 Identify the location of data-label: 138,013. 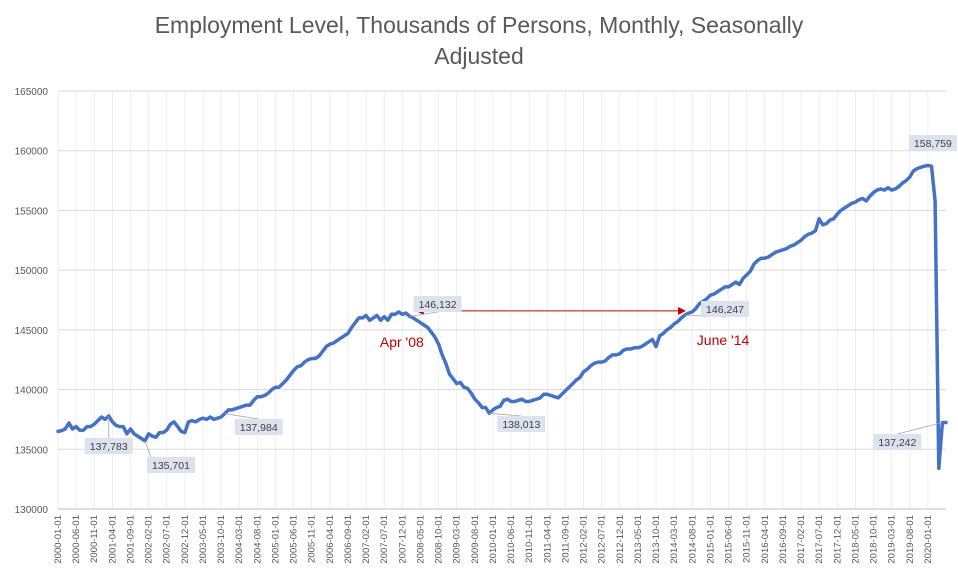
(521, 425).